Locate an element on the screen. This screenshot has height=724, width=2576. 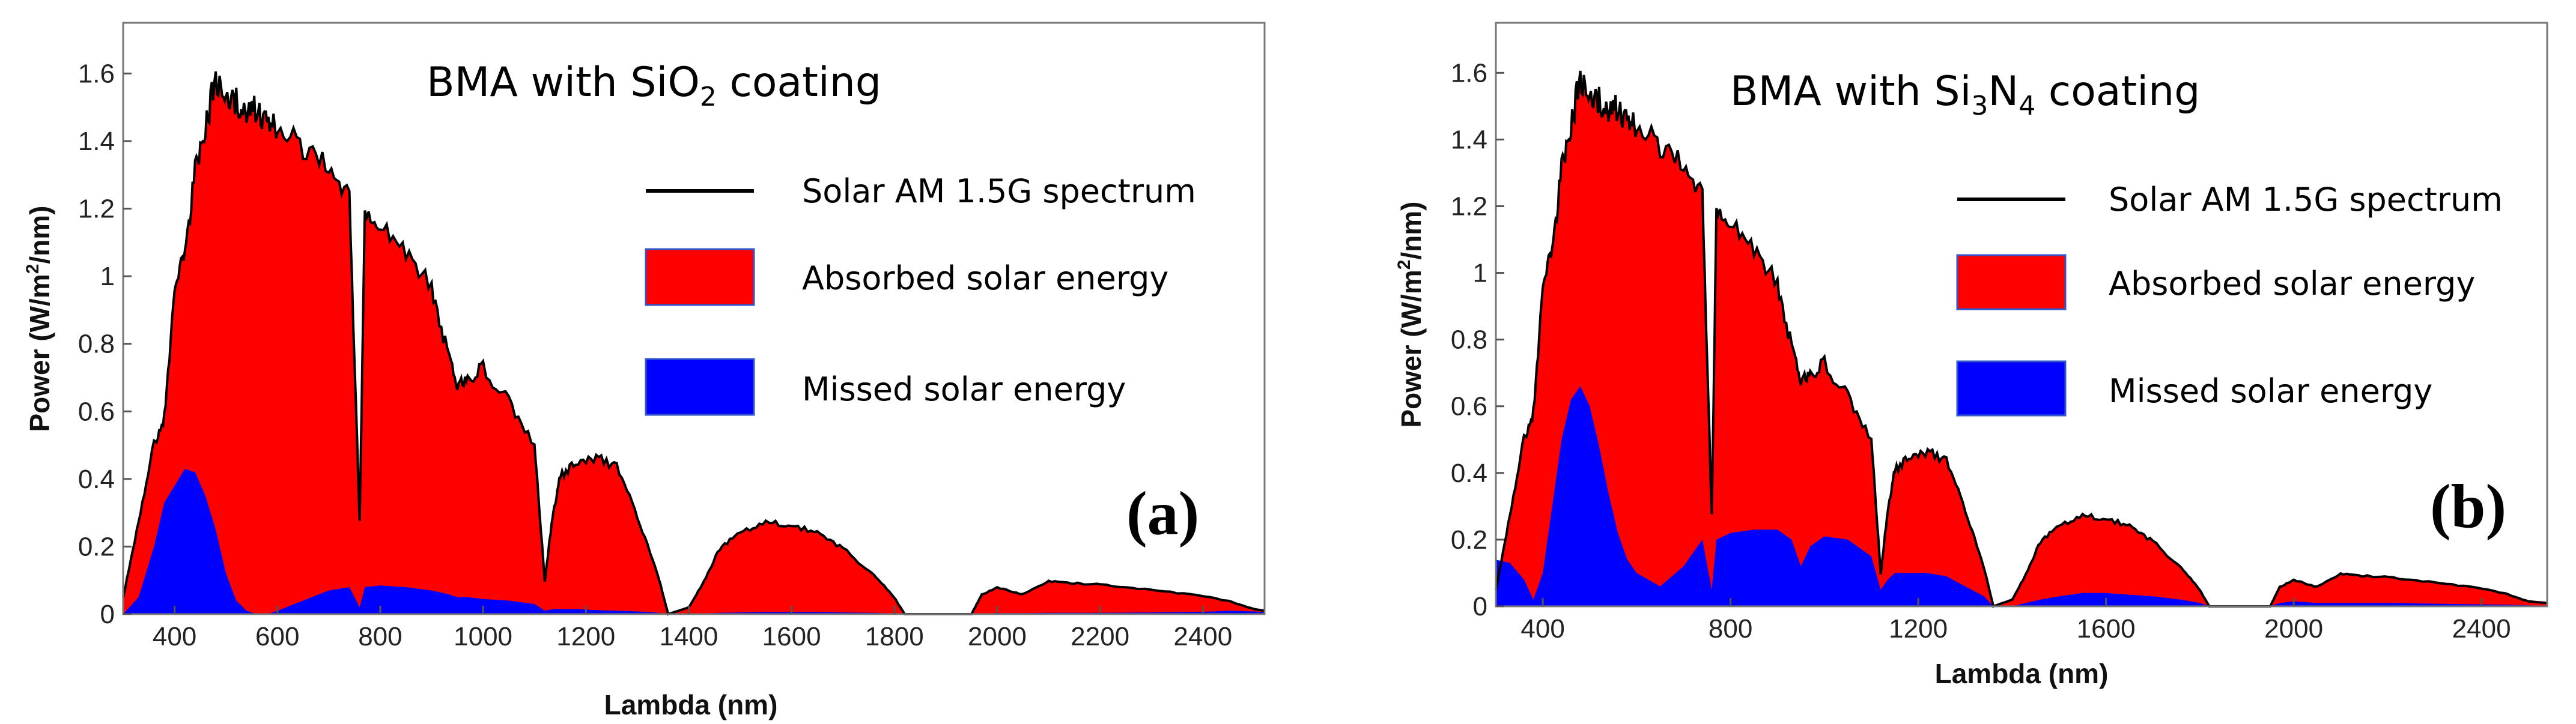
panel-a-x-tick-label: 1800 is located at coordinates (895, 637).